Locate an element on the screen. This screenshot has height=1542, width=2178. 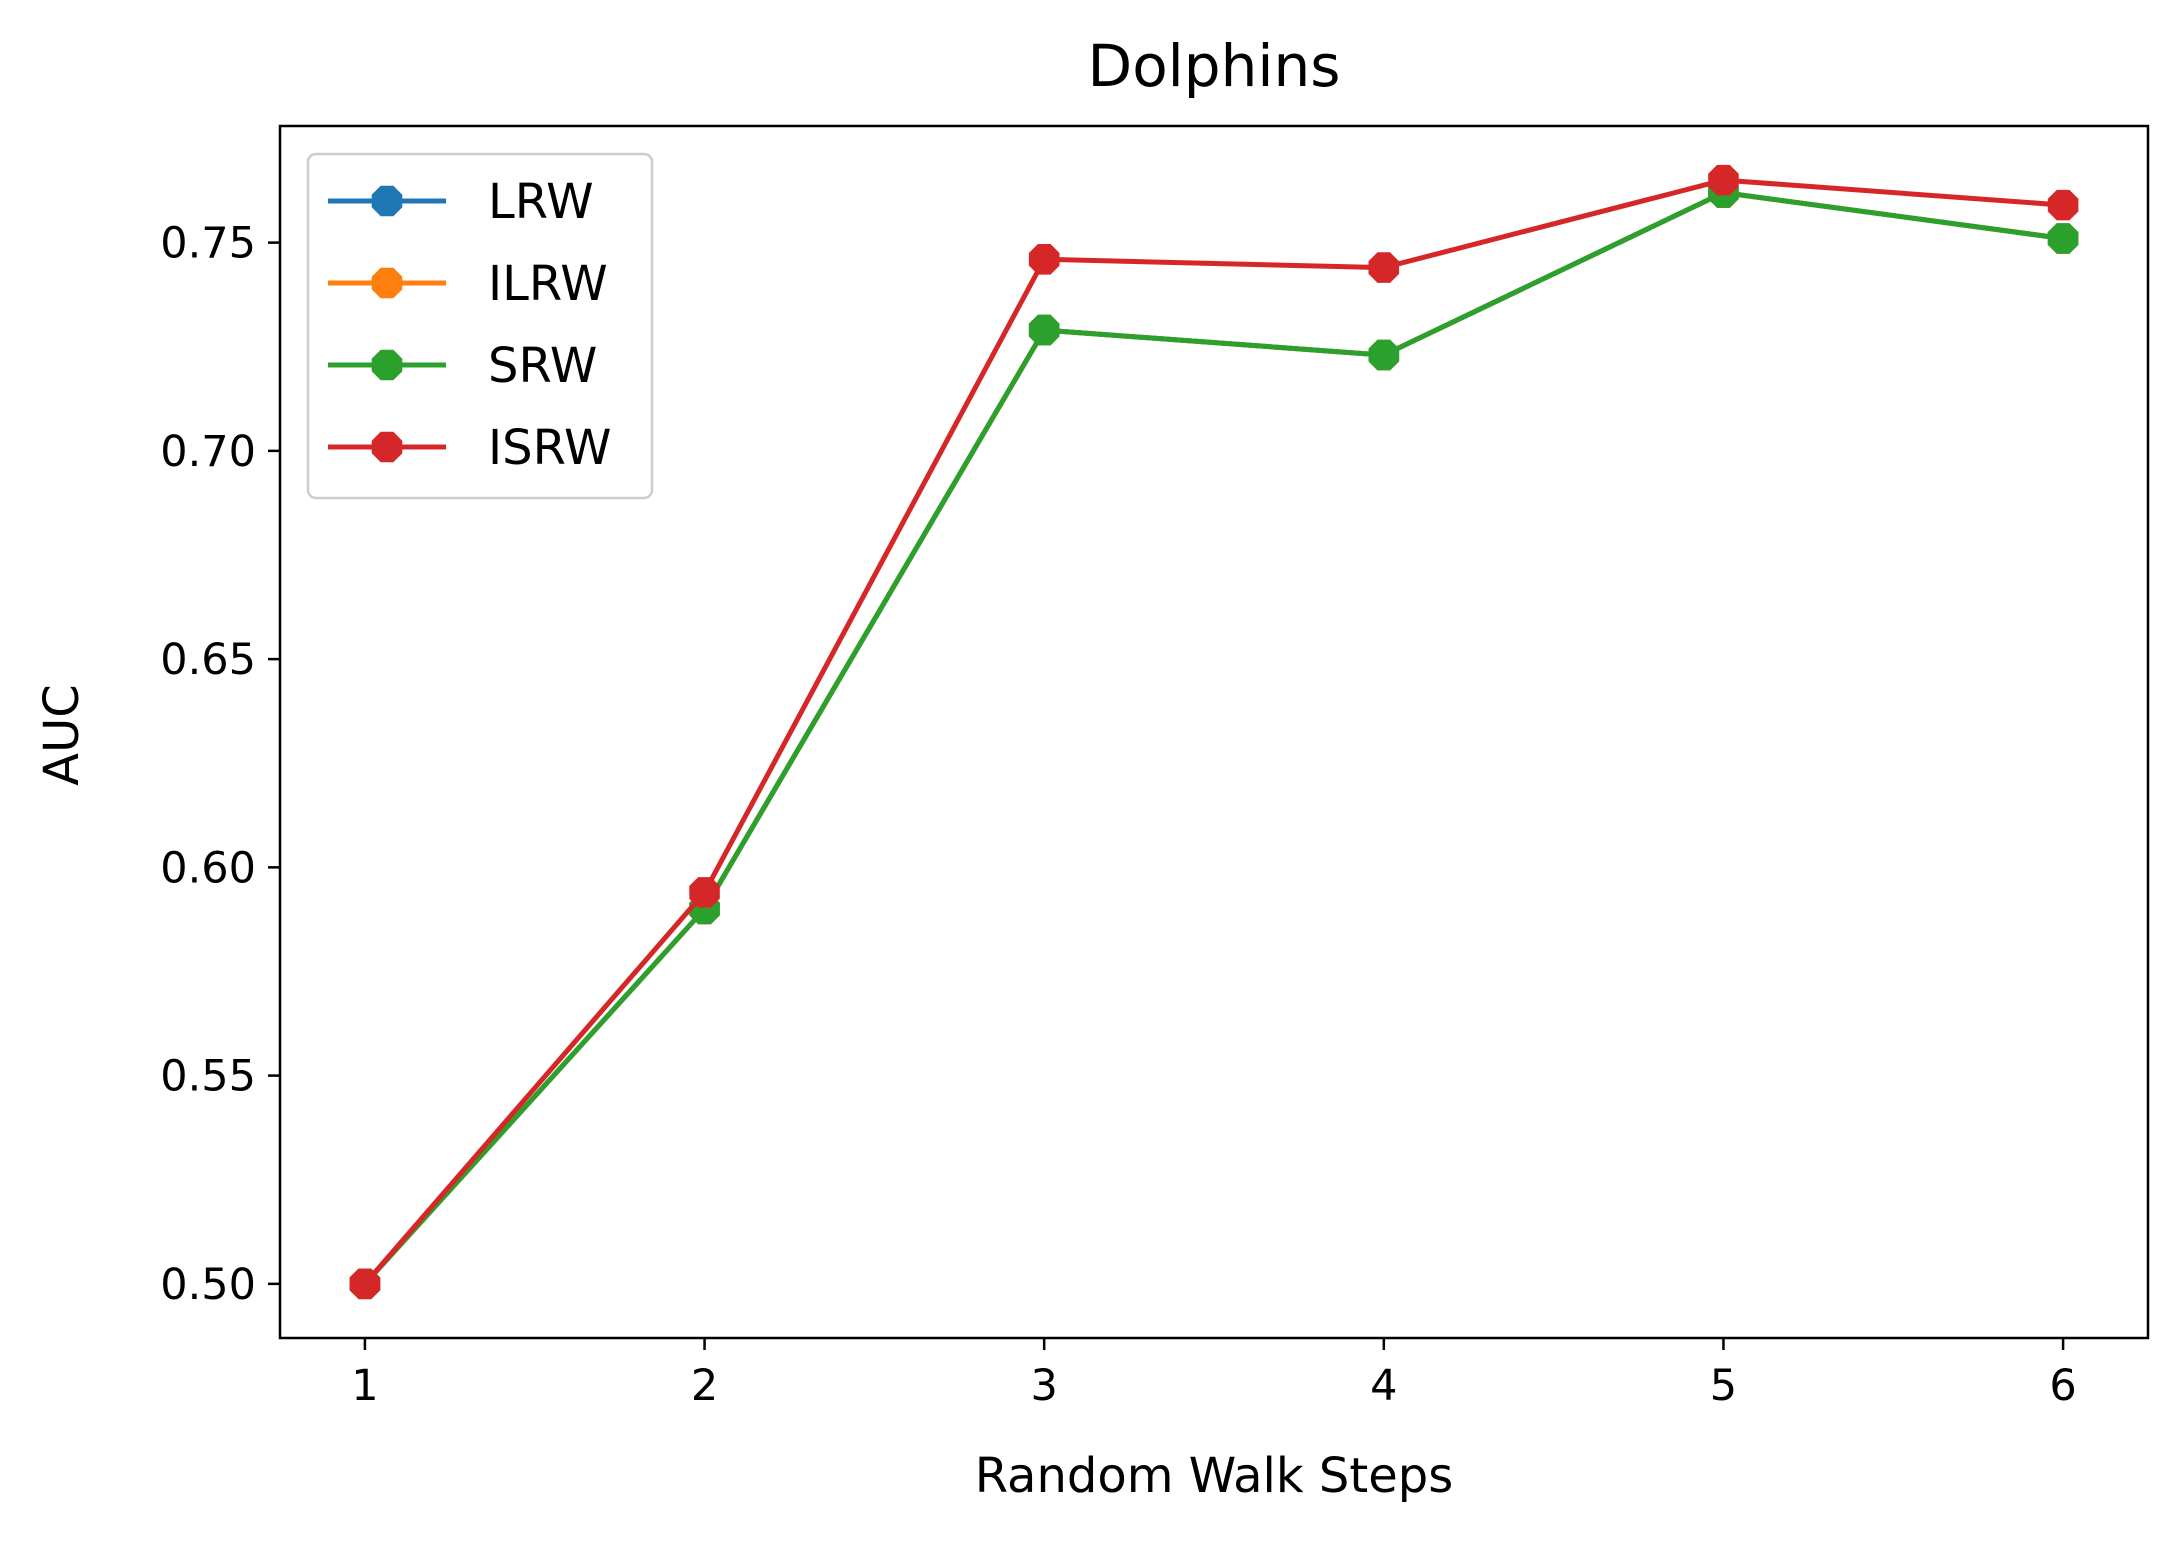
chart-title: Dolphins is located at coordinates (1214, 66).